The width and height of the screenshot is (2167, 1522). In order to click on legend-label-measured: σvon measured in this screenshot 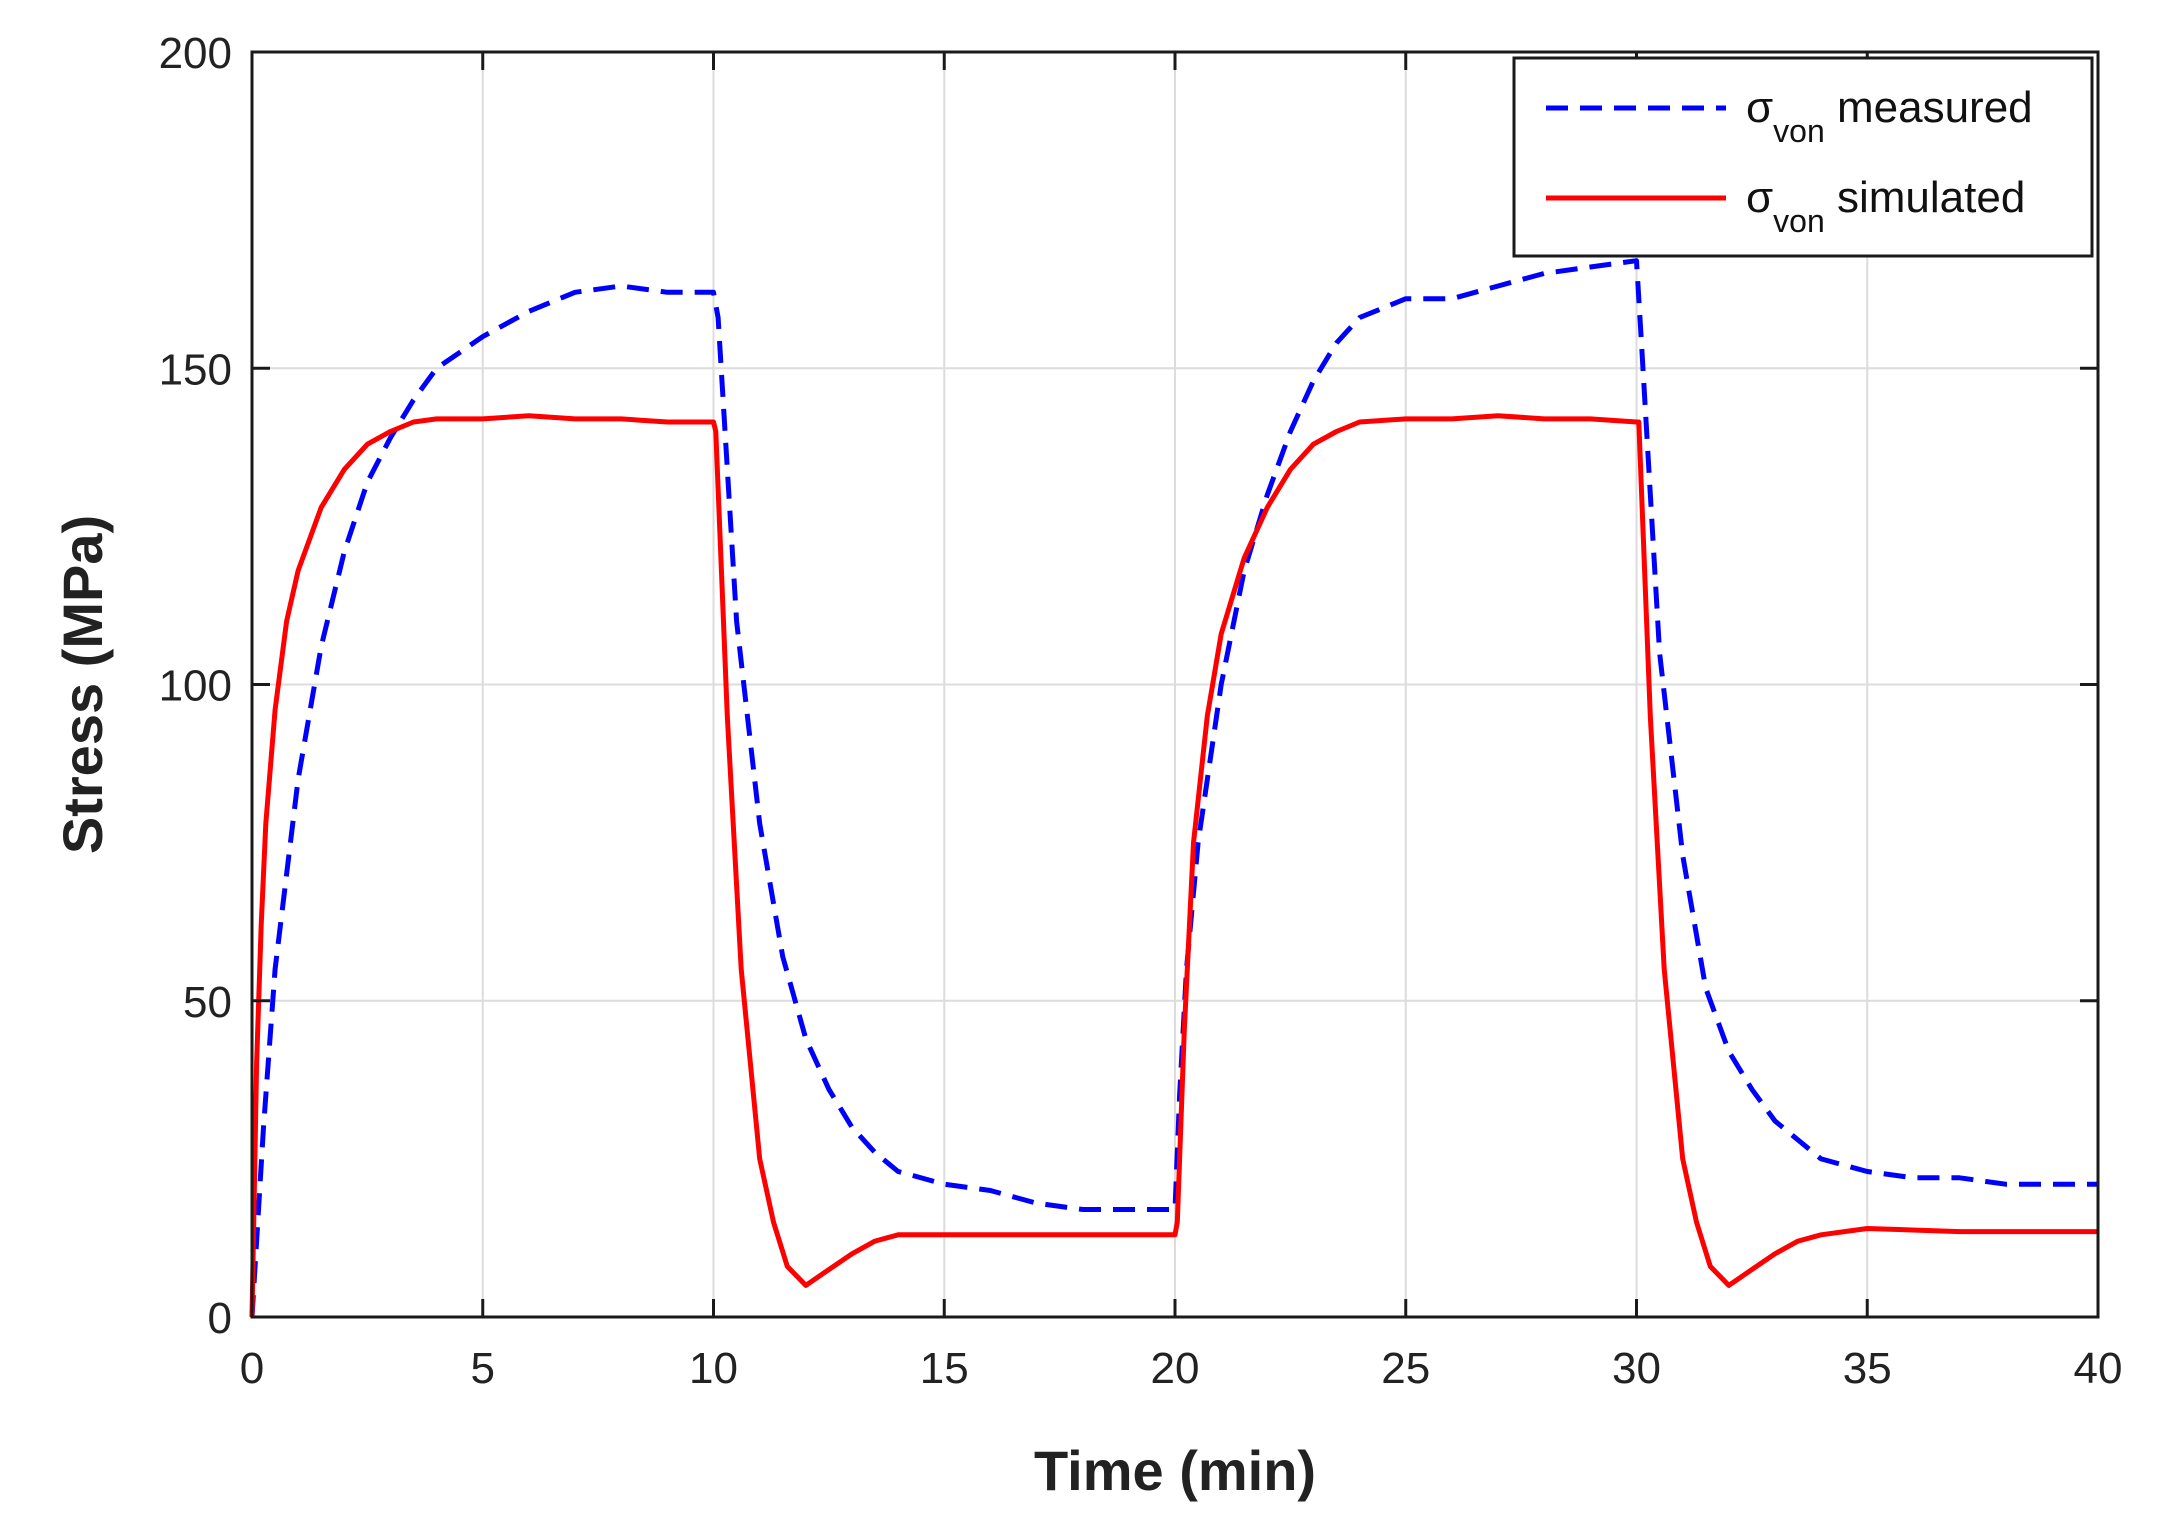, I will do `click(1889, 116)`.